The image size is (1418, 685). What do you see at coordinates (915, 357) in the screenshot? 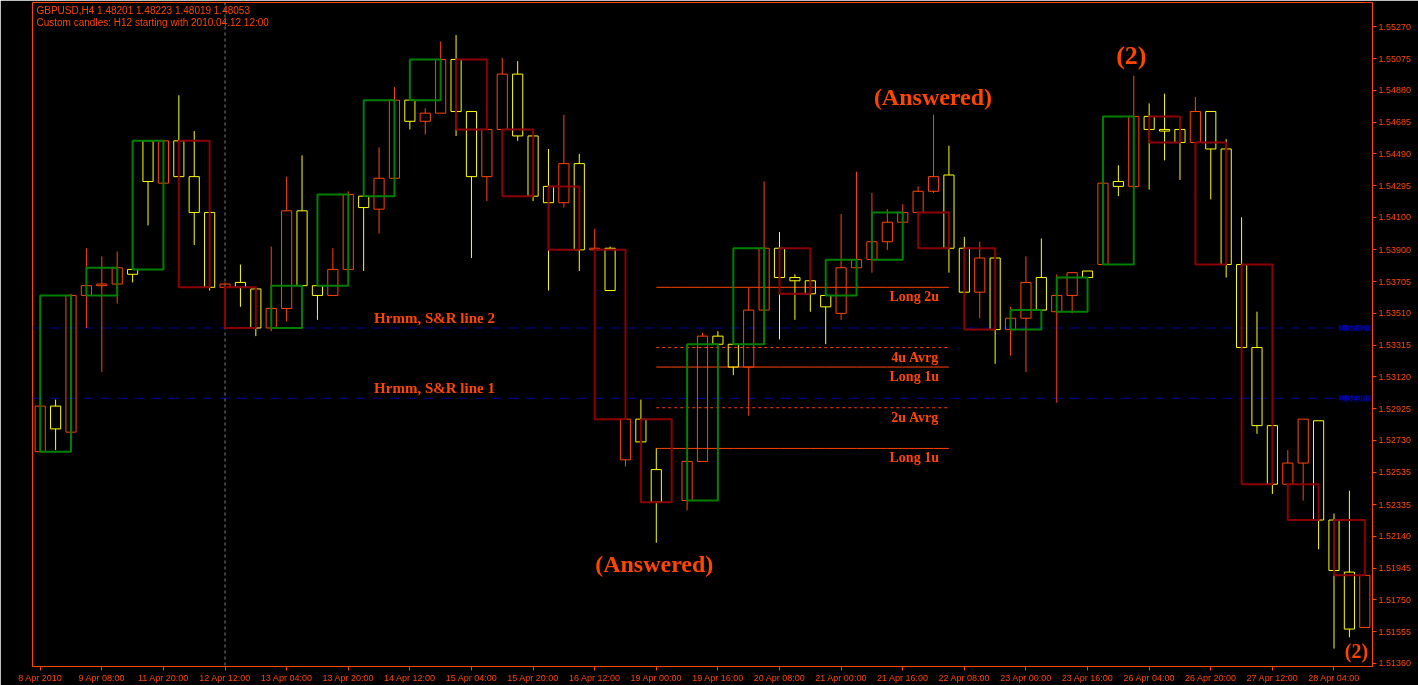
I see `series-label: 4u Avrg` at bounding box center [915, 357].